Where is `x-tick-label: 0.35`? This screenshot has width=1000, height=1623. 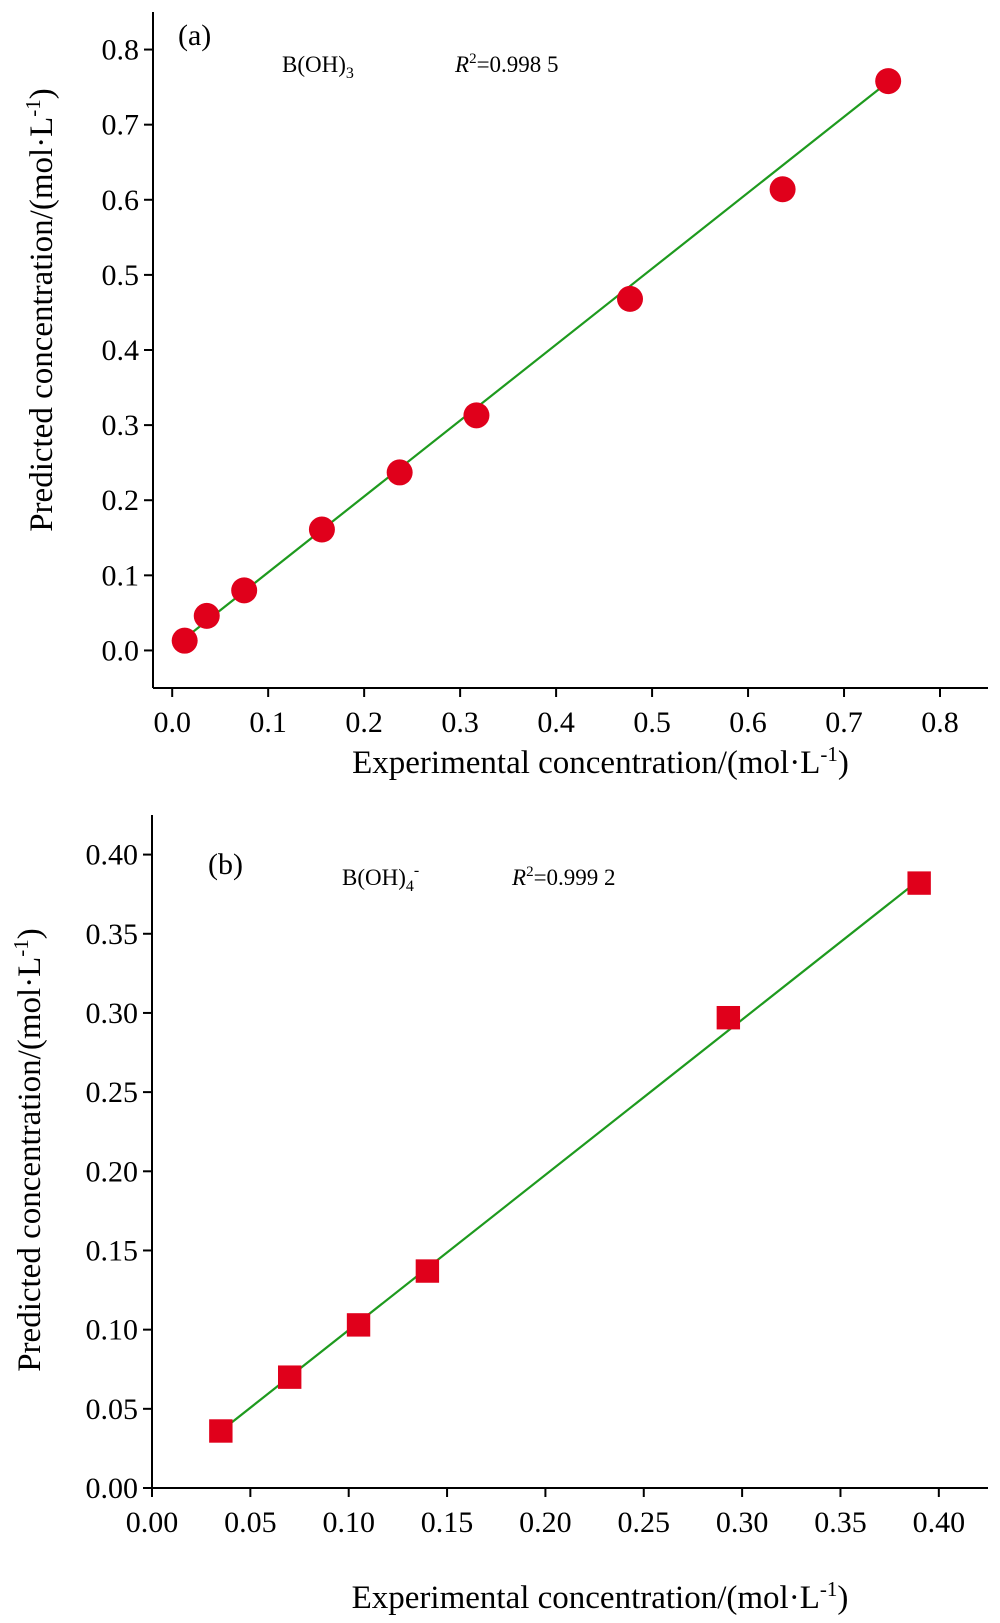
x-tick-label: 0.35 is located at coordinates (840, 1522).